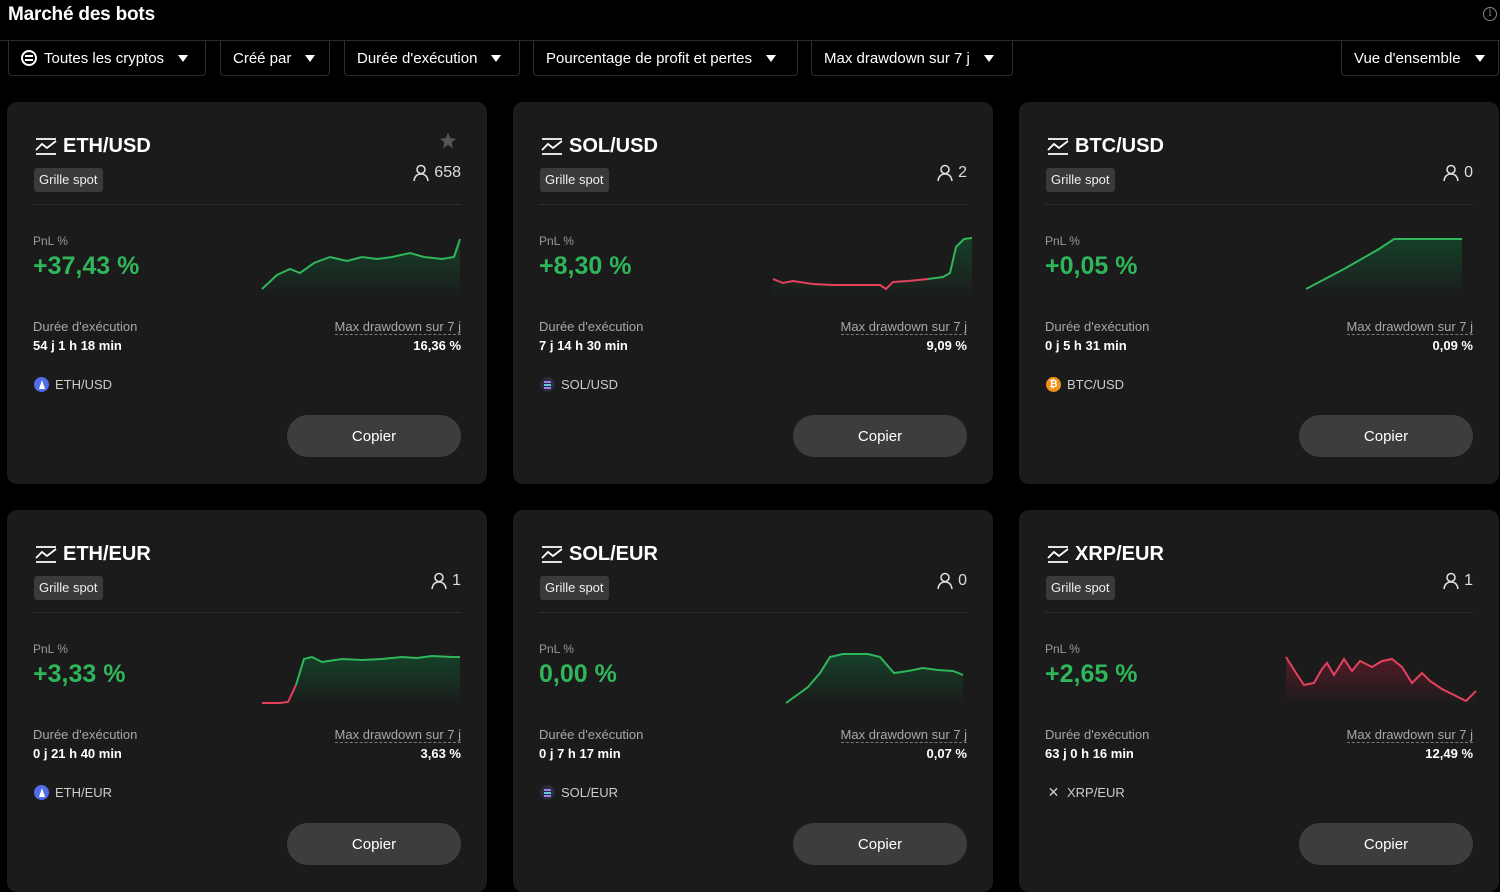 The image size is (1500, 892). I want to click on filter-max-drawdown: Max drawdown sur 7 j, so click(912, 58).